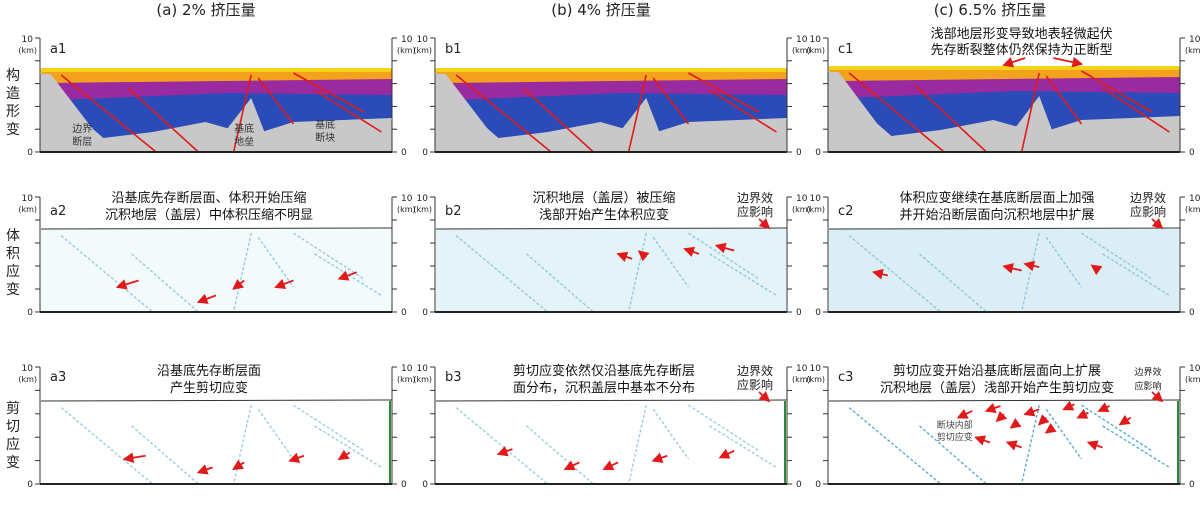 The image size is (1200, 511). Describe the element at coordinates (13, 427) in the screenshot. I see `row-label-char: 切` at that location.